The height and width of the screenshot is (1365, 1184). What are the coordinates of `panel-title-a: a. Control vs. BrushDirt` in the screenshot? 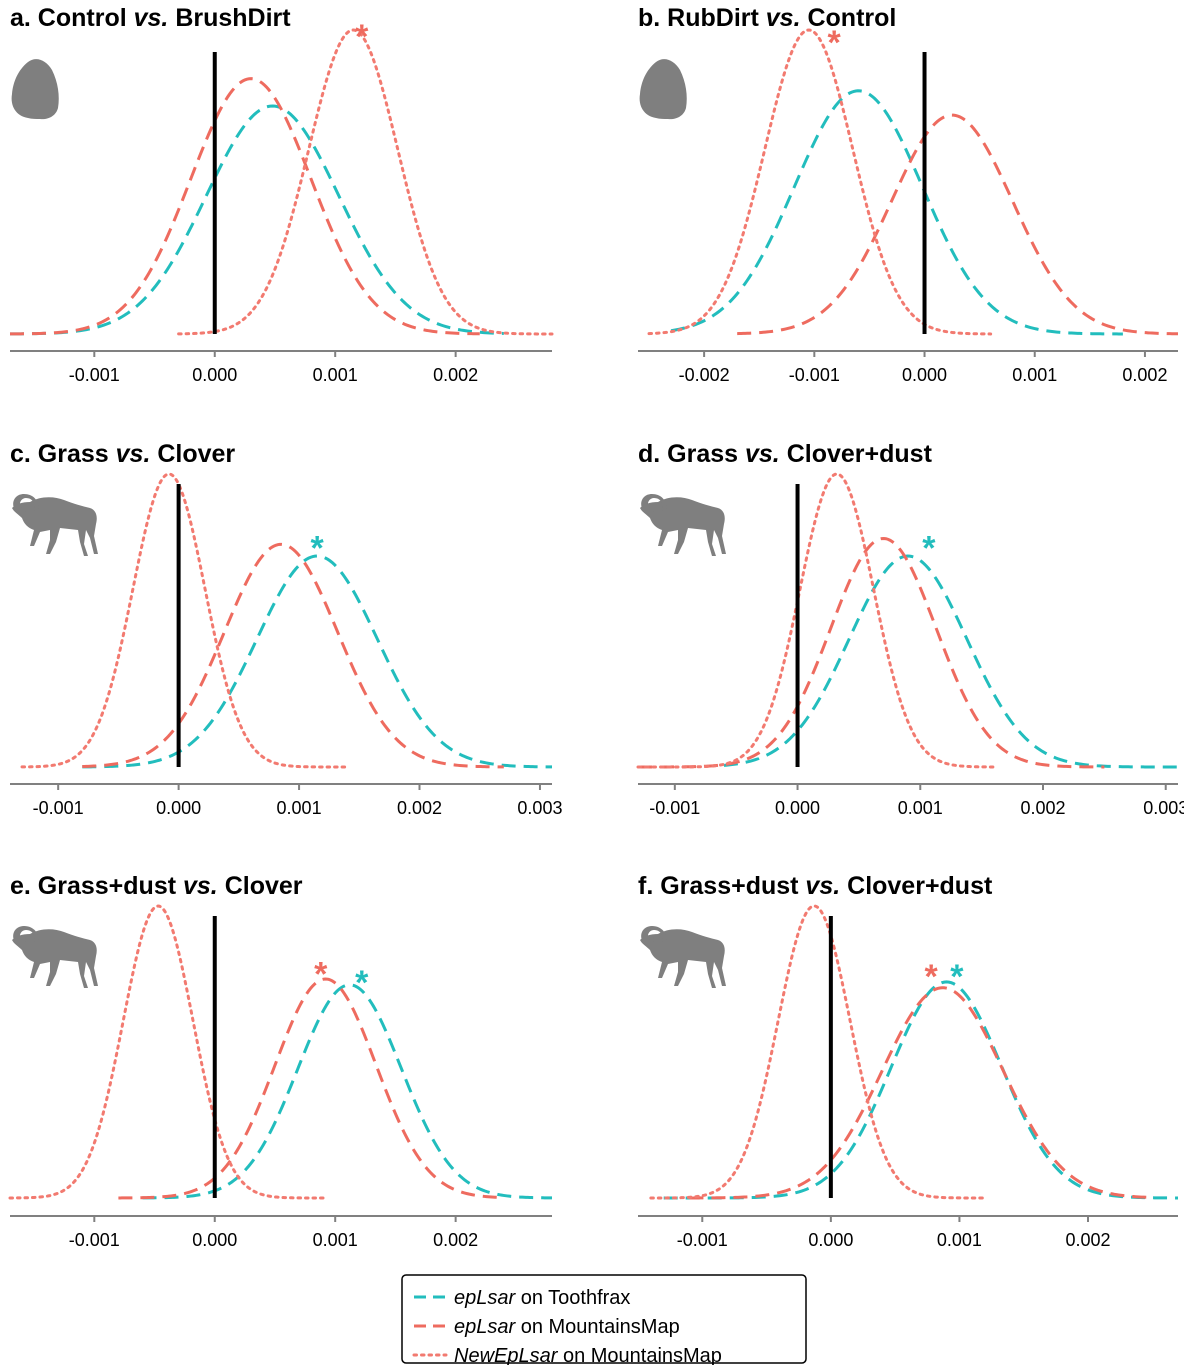 It's located at (150, 18).